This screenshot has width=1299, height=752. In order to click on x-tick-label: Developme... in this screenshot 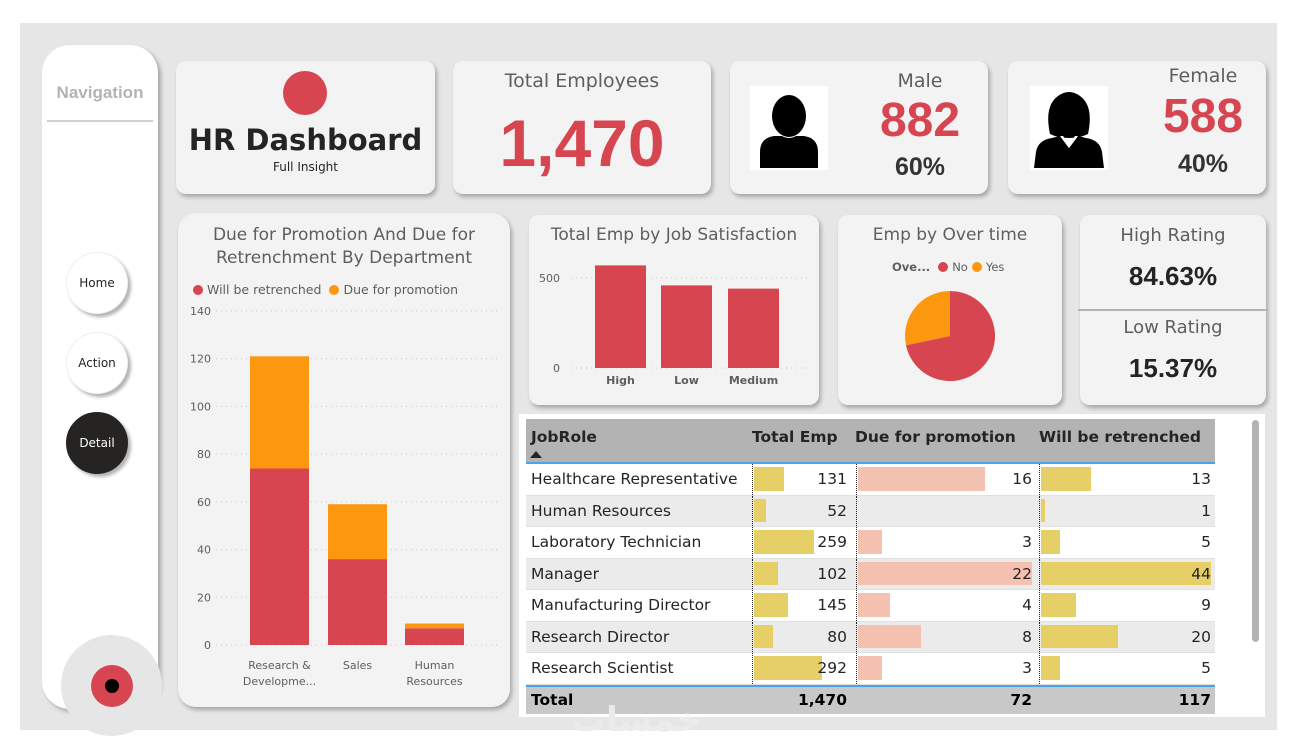, I will do `click(279, 681)`.